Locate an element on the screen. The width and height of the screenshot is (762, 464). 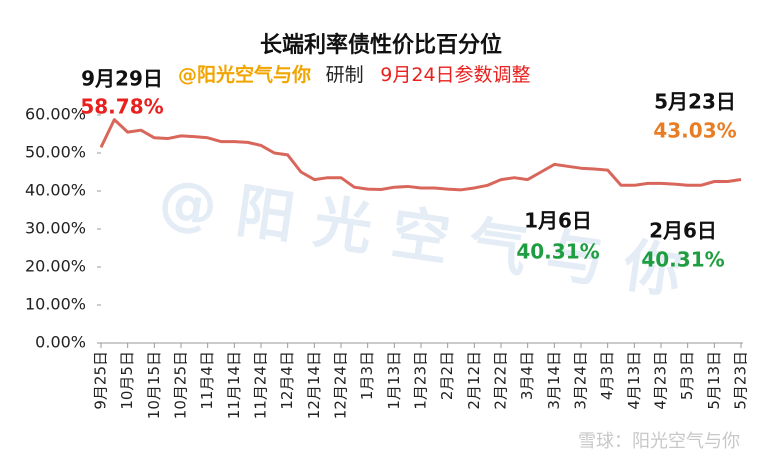
x-tick-label: 4月3日 is located at coordinates (607, 375).